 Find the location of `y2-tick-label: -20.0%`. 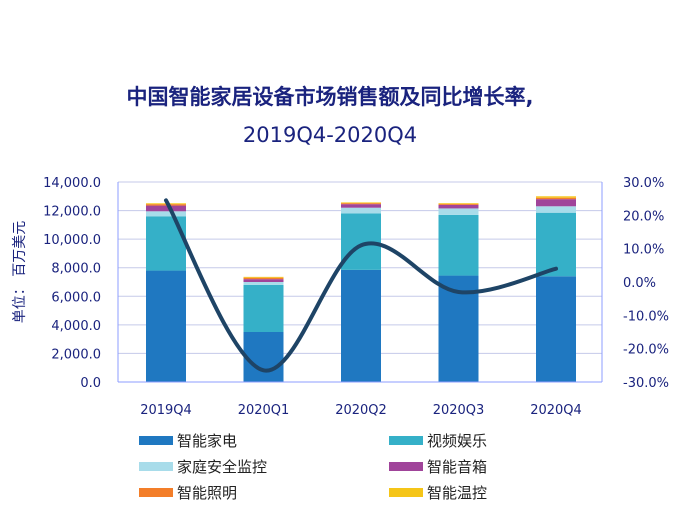

y2-tick-label: -20.0% is located at coordinates (646, 350).